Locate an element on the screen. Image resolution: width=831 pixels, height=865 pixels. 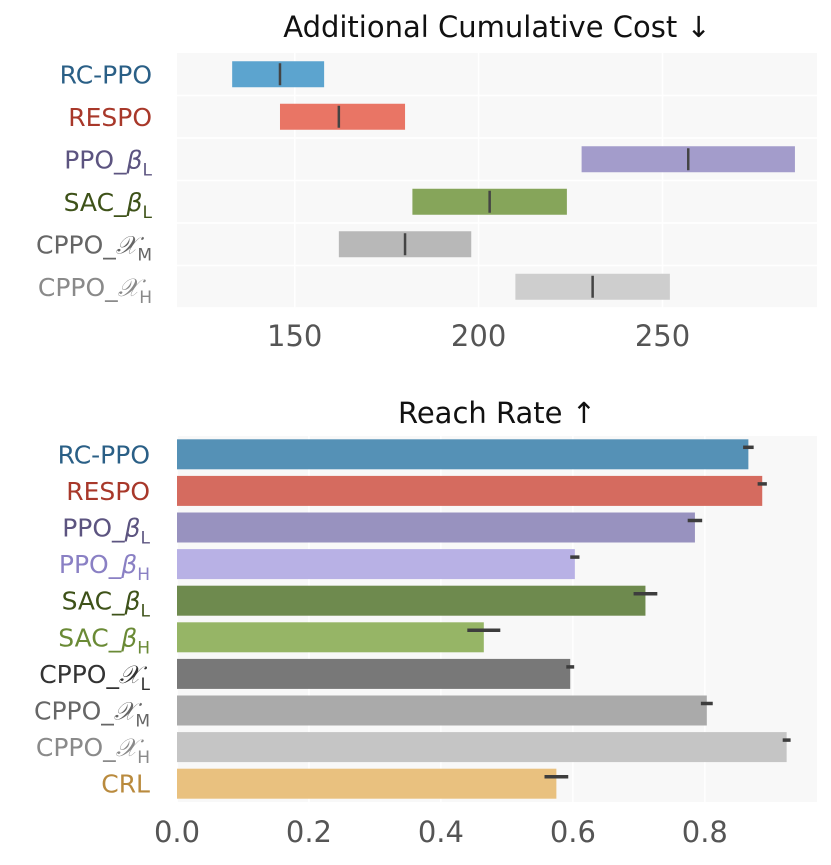
reach-chart-title: Reach Rate ↑ is located at coordinates (497, 413).